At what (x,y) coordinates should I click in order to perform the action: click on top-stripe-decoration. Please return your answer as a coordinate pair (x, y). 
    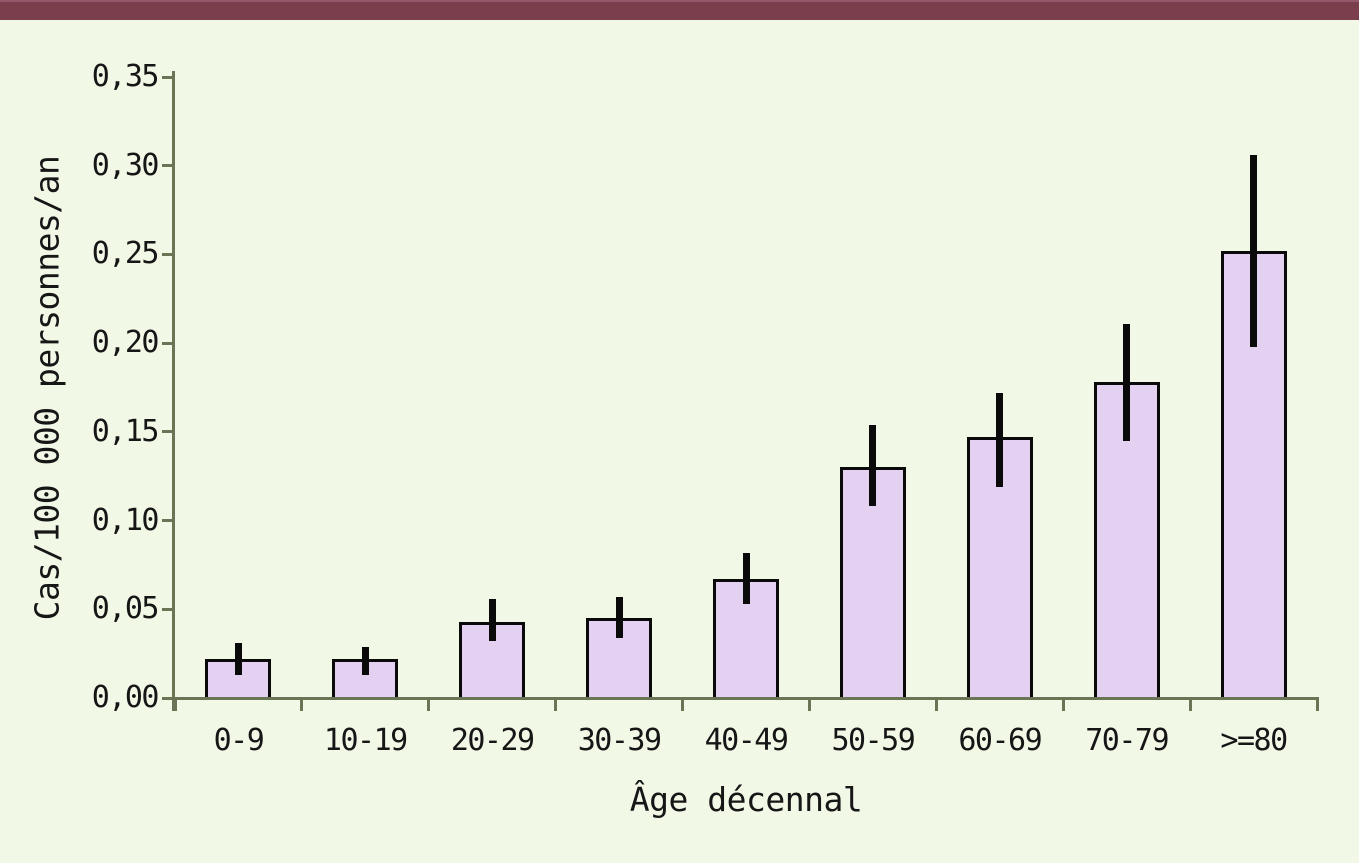
    Looking at the image, I should click on (679, 10).